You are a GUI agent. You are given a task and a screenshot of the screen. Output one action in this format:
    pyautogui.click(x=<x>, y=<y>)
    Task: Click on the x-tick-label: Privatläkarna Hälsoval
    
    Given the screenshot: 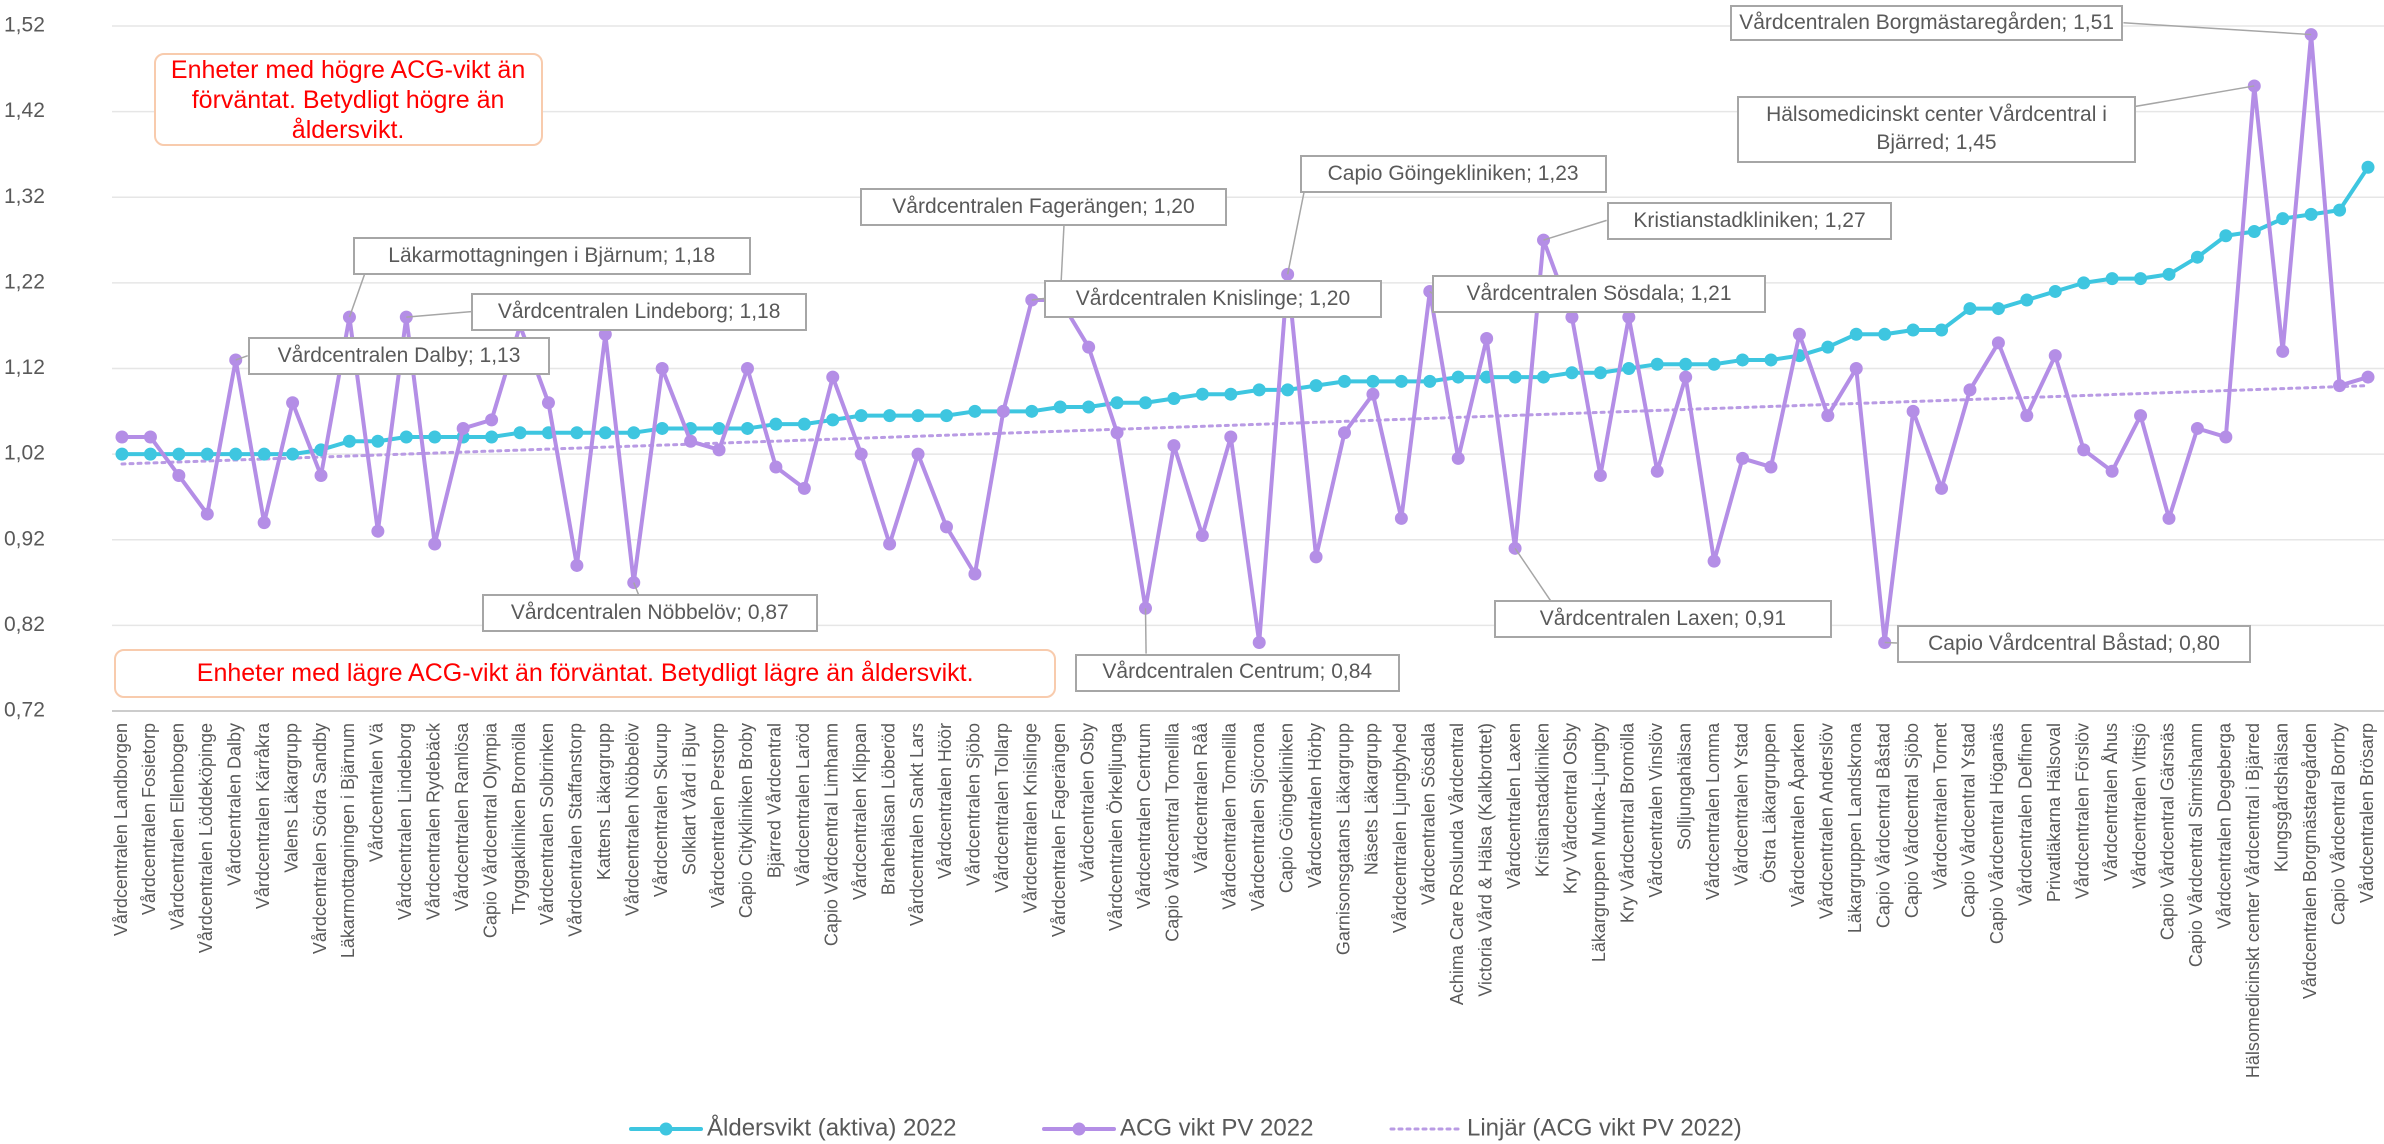 What is the action you would take?
    pyautogui.click(x=2054, y=812)
    